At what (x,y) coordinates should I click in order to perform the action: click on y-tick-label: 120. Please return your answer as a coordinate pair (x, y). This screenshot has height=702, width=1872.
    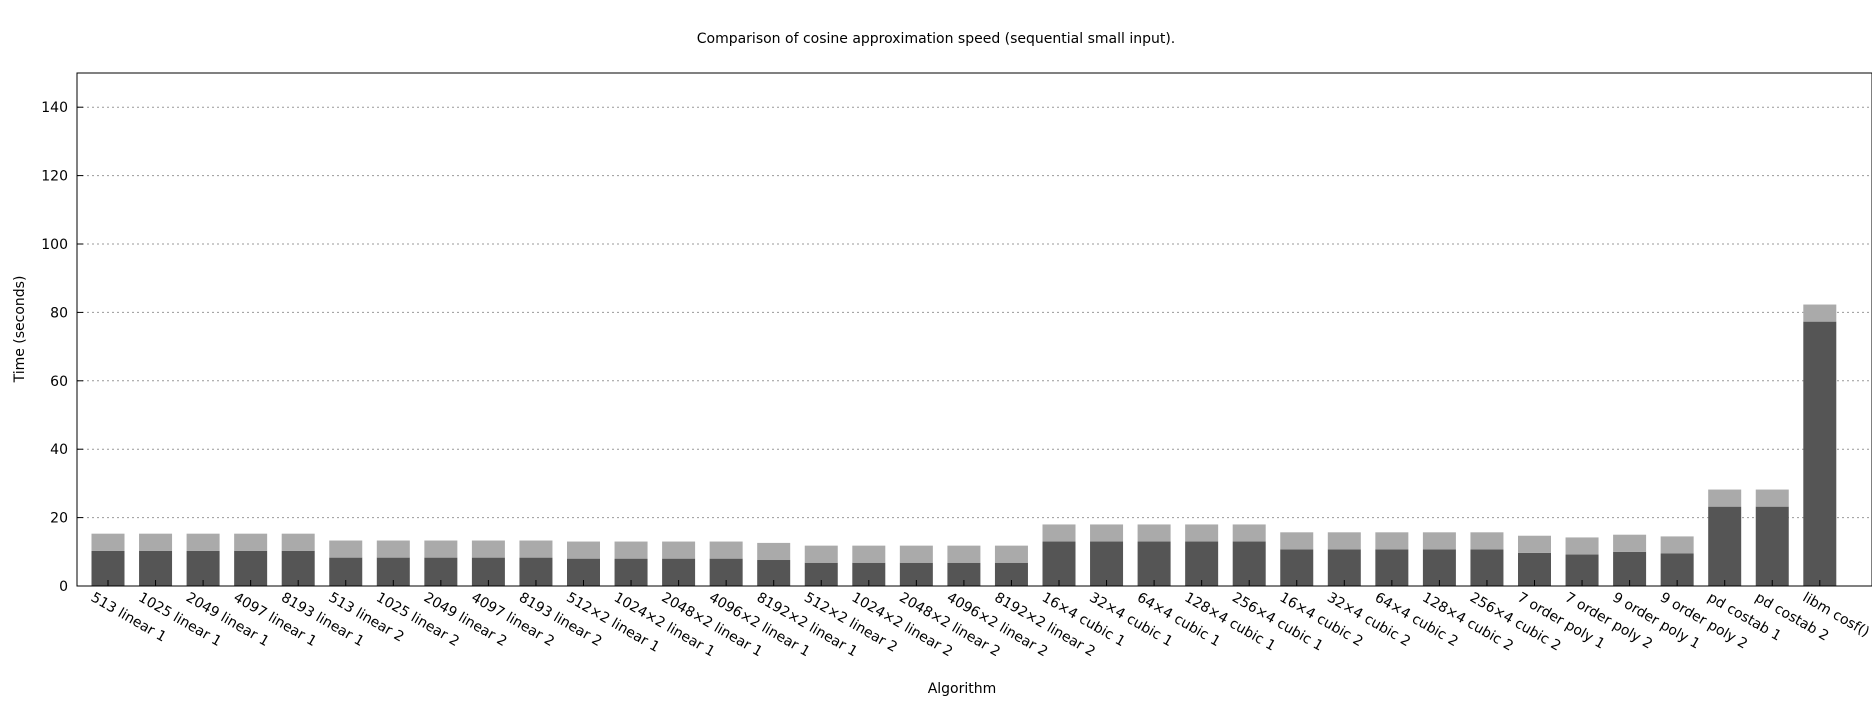
    Looking at the image, I should click on (54, 177).